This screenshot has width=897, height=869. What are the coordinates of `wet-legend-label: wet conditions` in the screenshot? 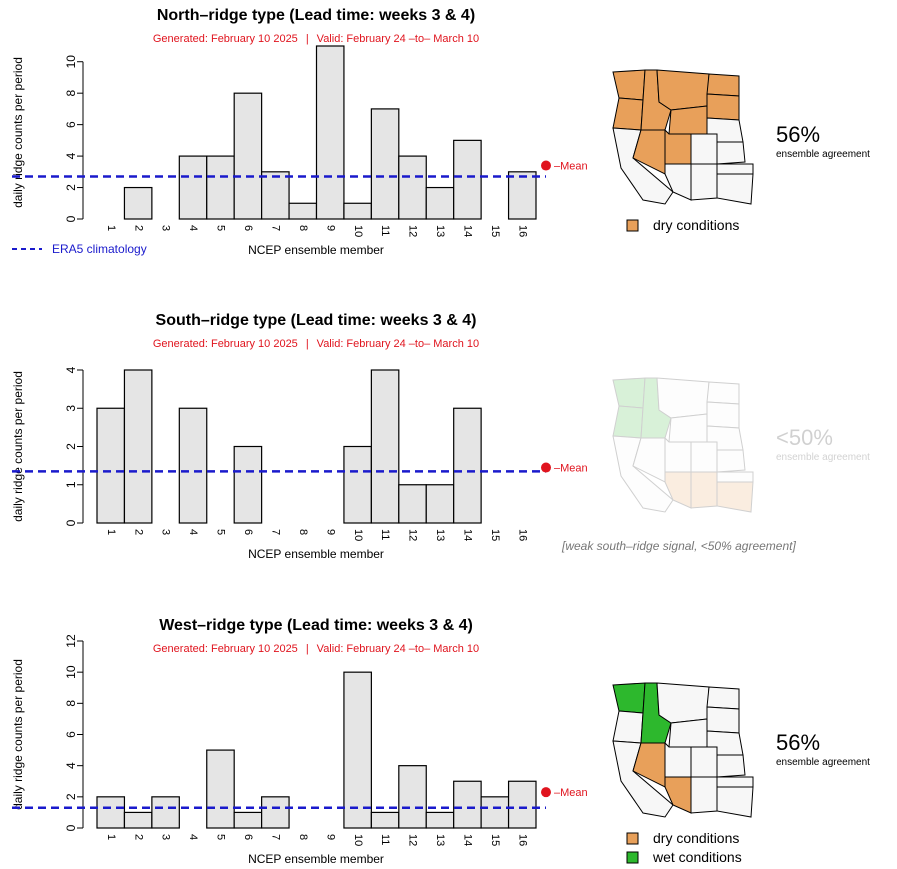 It's located at (697, 857).